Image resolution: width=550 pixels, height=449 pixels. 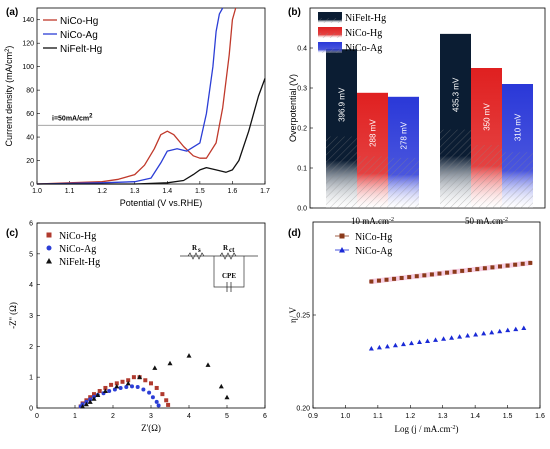 I want to click on y-axis-label: Overpotential (V), so click(x=293, y=108).